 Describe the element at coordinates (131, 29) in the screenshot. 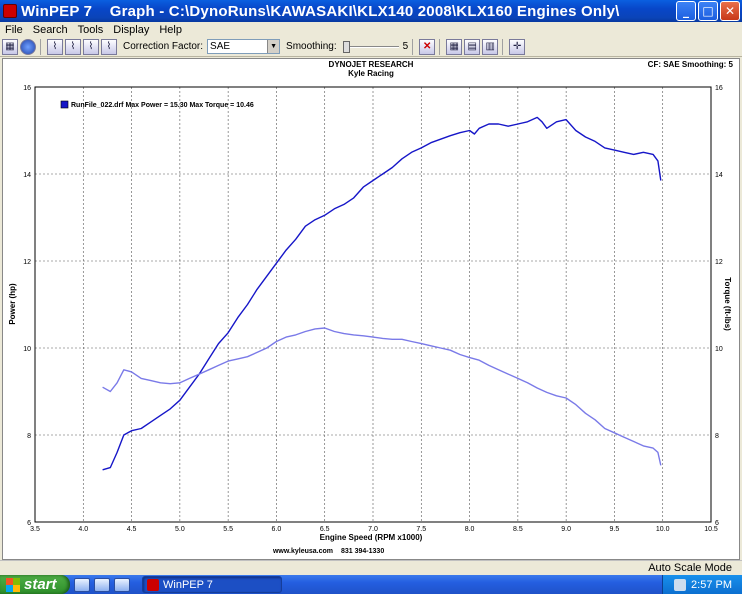

I see `menu-display: Display` at that location.